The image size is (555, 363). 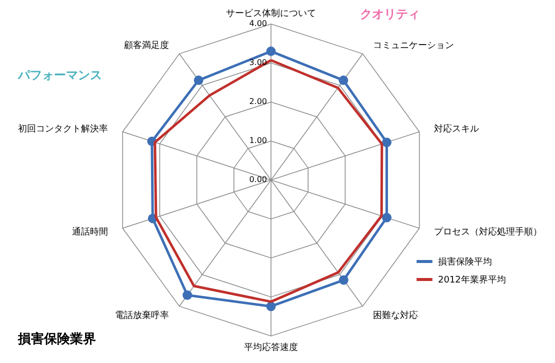 I want to click on legend-label: 損害保険平均, so click(x=465, y=262).